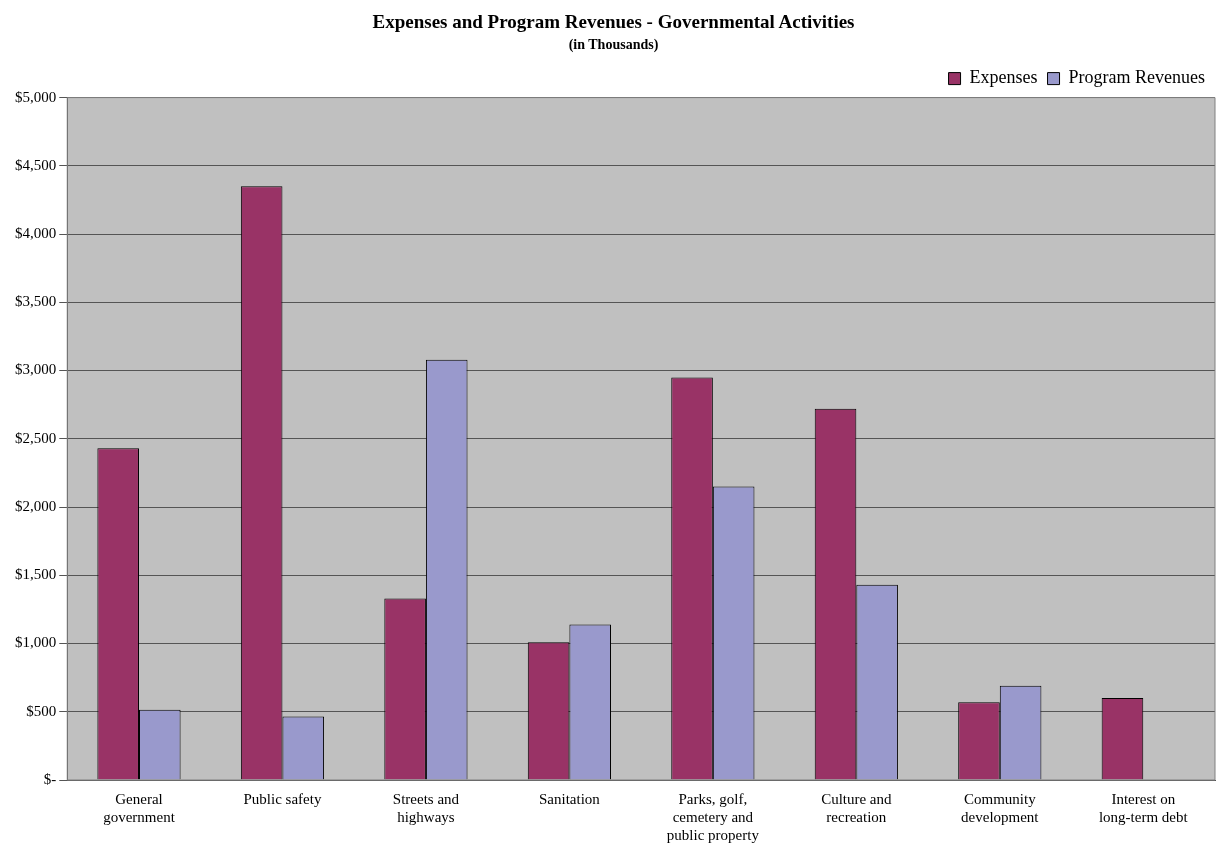 The image size is (1231, 860). Describe the element at coordinates (857, 807) in the screenshot. I see `x-tick-label: Culture and recreation` at that location.